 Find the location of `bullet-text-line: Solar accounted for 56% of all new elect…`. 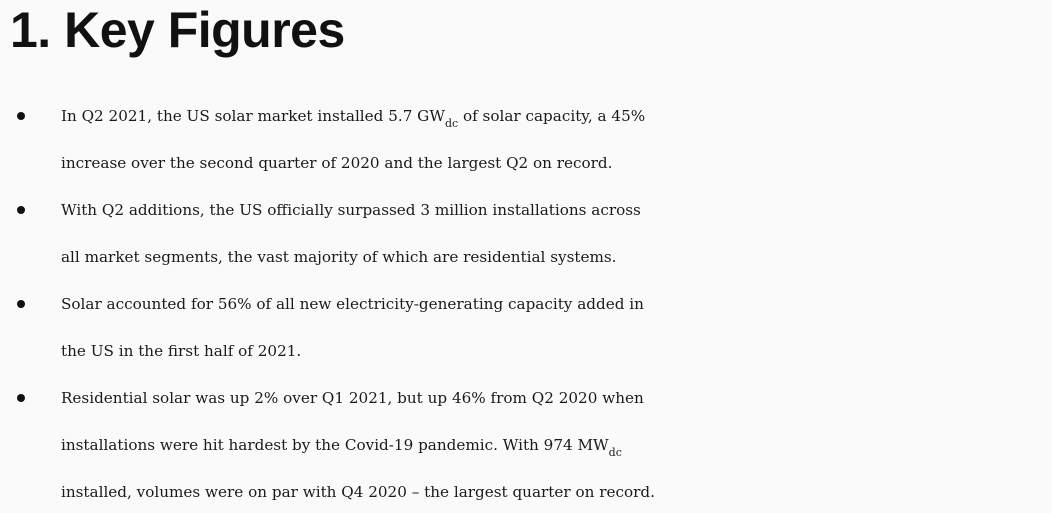

bullet-text-line: Solar accounted for 56% of all new elect… is located at coordinates (352, 304).